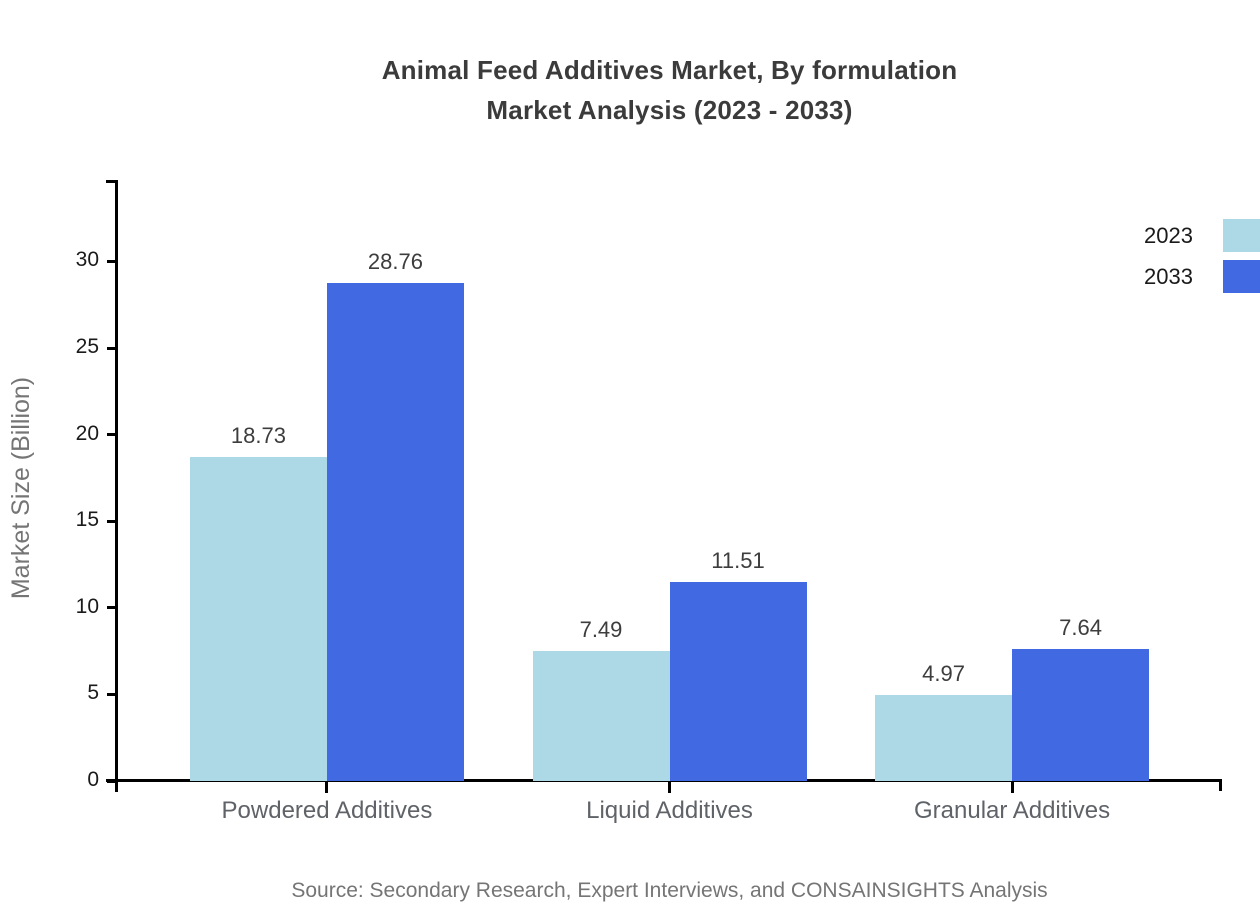  Describe the element at coordinates (1168, 276) in the screenshot. I see `legend-label: 2033` at that location.